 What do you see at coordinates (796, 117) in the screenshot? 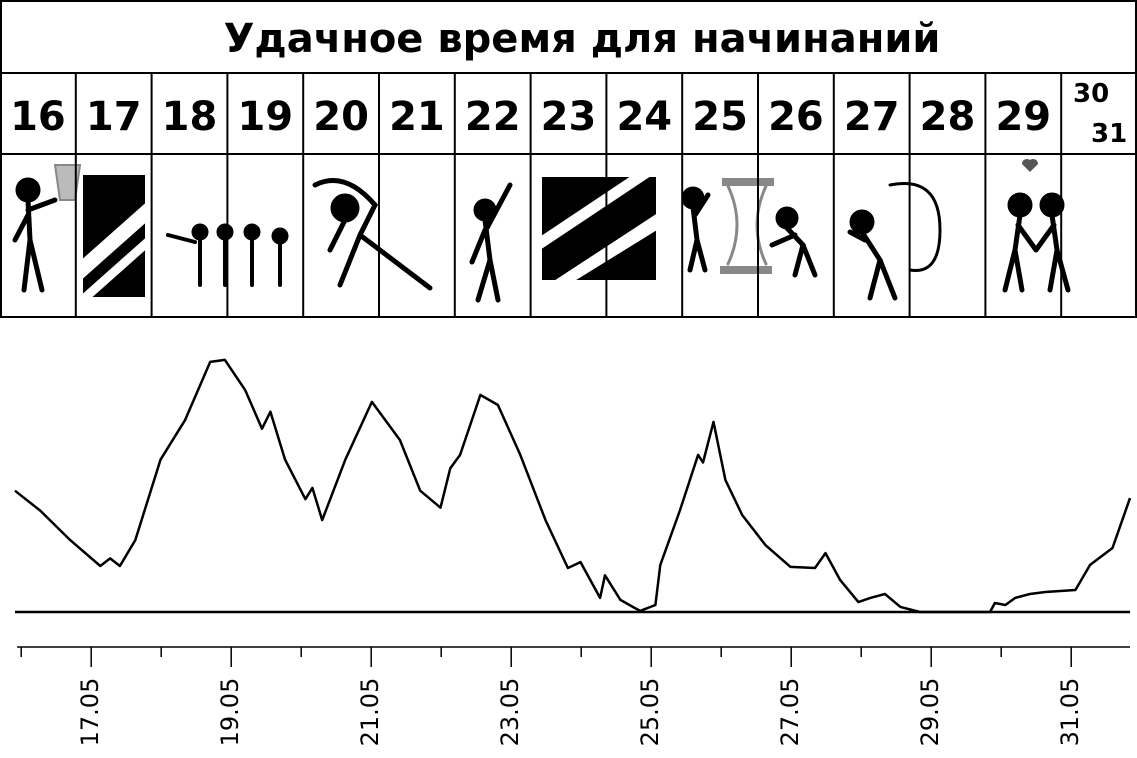
I see `day-number: 26` at bounding box center [796, 117].